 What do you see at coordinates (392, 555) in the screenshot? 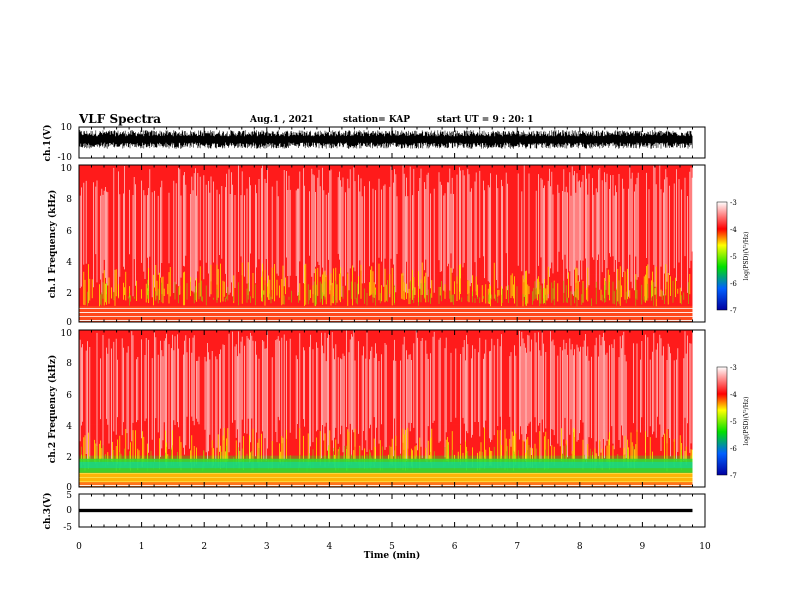
I see `x-axis-label: Time (min)` at bounding box center [392, 555].